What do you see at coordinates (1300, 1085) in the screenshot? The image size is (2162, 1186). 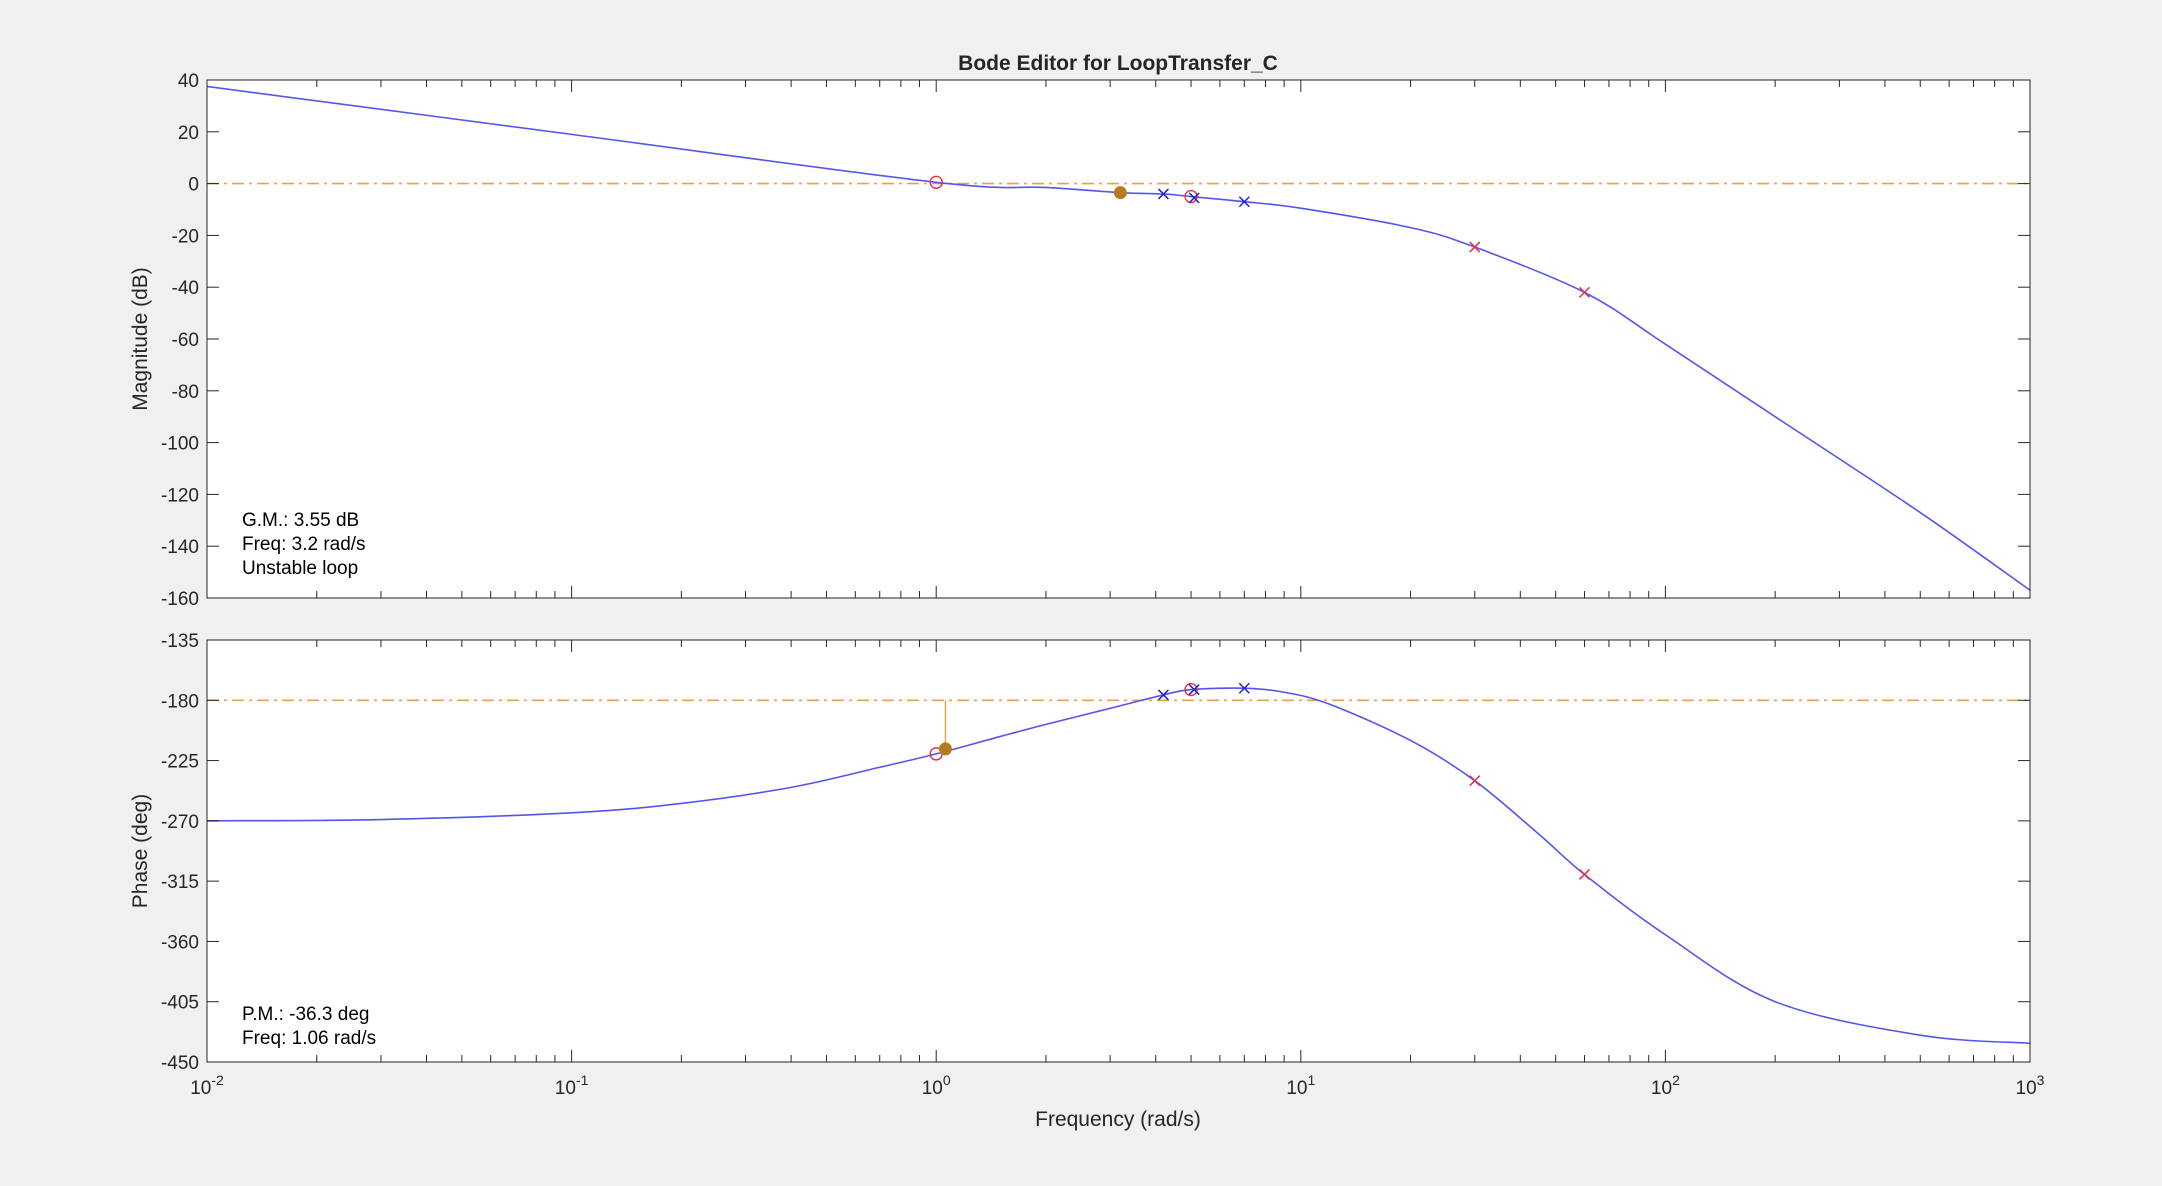 I see `frequency-tick-label: 10¹` at bounding box center [1300, 1085].